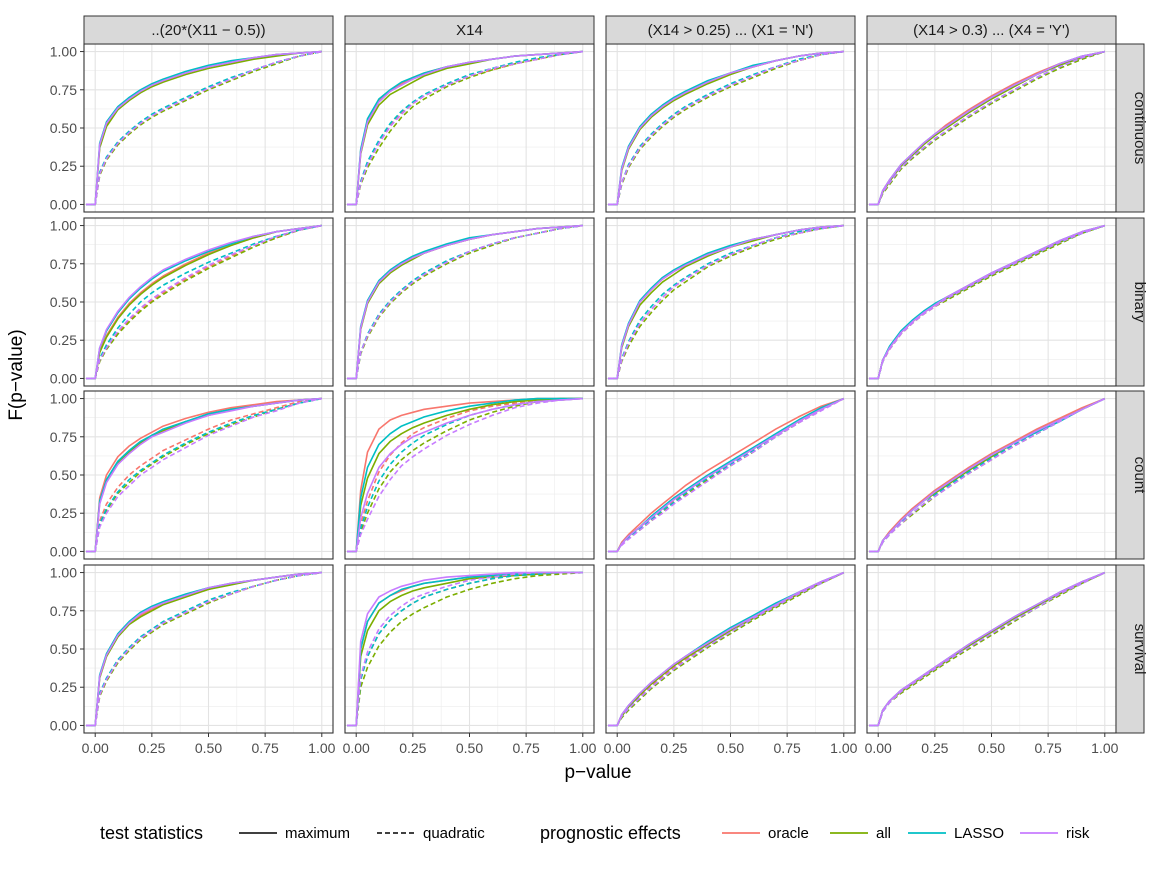 This screenshot has width=1163, height=872. Describe the element at coordinates (208, 30) in the screenshot. I see `facet-strip-label-col-0: ..(20*(X11 − 0.5))` at that location.